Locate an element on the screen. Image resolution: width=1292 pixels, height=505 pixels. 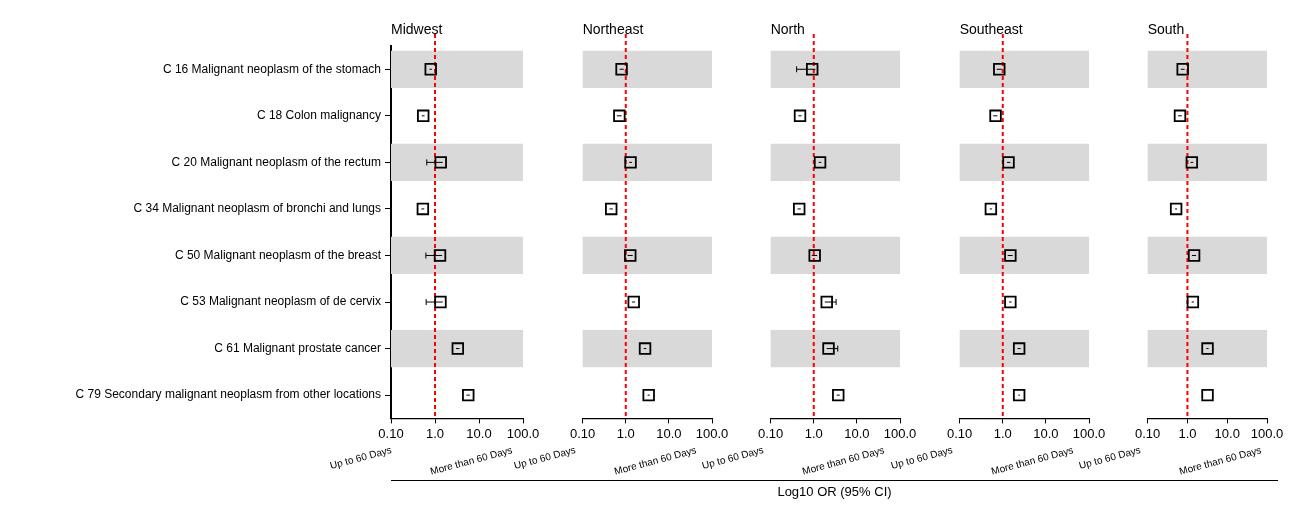
chart-title: South is located at coordinates (1166, 29).